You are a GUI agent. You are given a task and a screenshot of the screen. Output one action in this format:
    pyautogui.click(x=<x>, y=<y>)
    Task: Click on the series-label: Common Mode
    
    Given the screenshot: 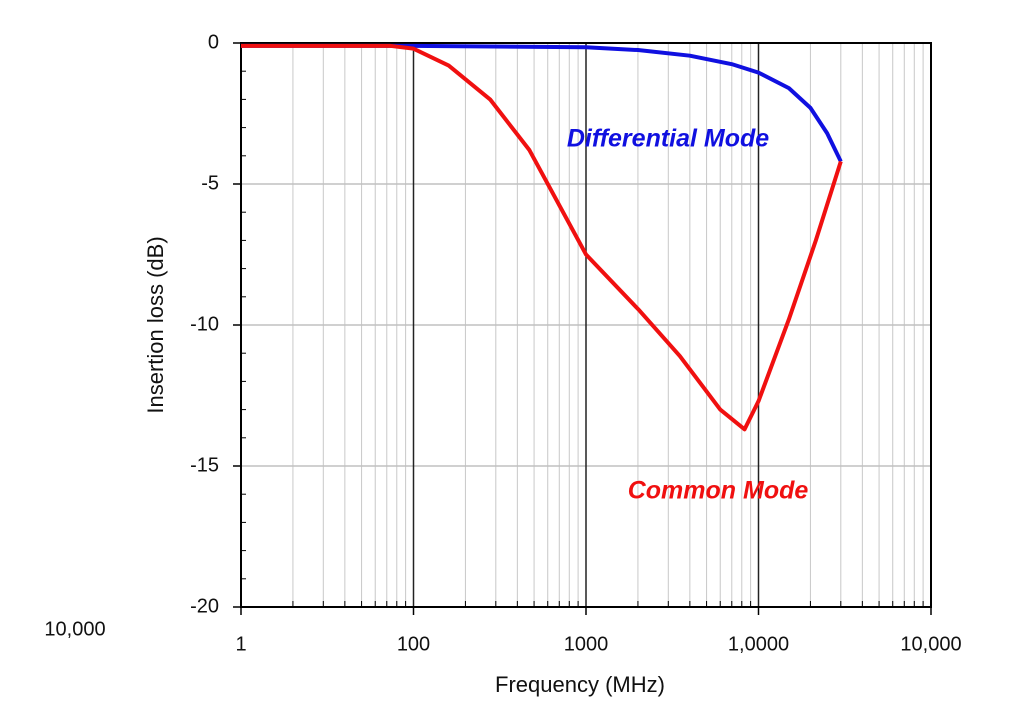 What is the action you would take?
    pyautogui.click(x=718, y=491)
    